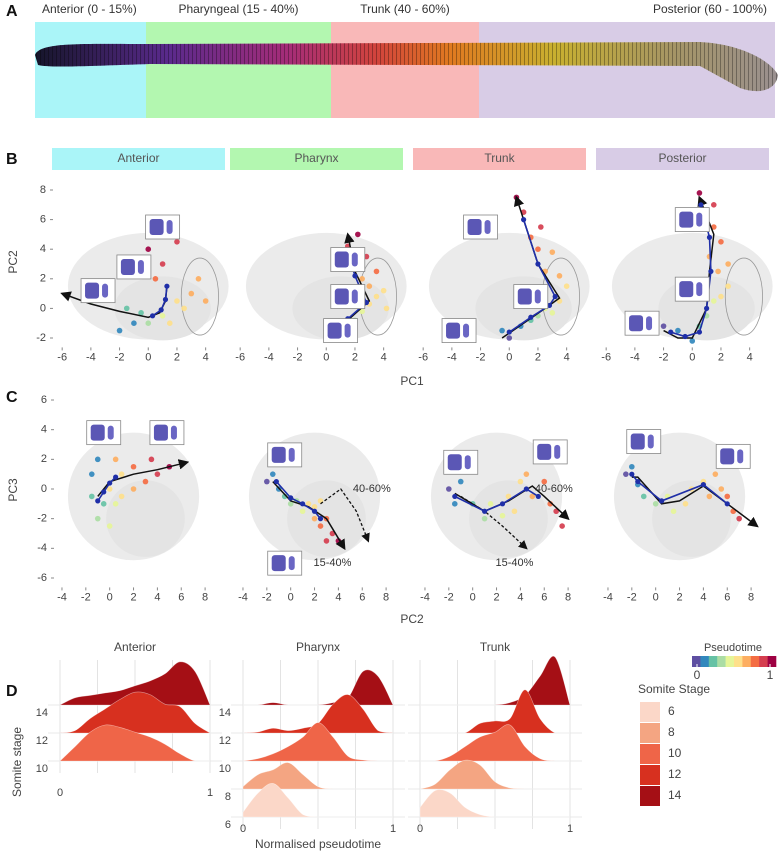  Describe the element at coordinates (43, 190) in the screenshot. I see `y-tick-label: 8` at that location.